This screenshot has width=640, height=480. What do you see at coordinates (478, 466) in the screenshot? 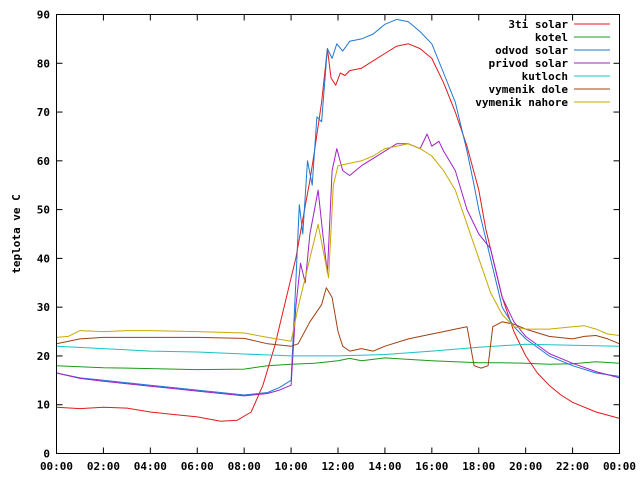
I see `x-tick-label: 18:00` at bounding box center [478, 466].